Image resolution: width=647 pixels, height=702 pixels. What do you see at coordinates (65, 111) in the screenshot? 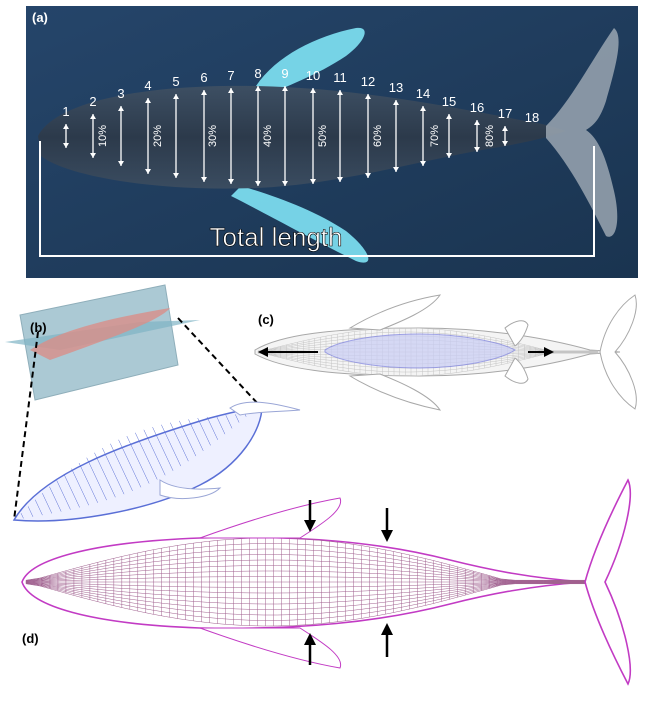
I see `station-number: 1` at bounding box center [65, 111].